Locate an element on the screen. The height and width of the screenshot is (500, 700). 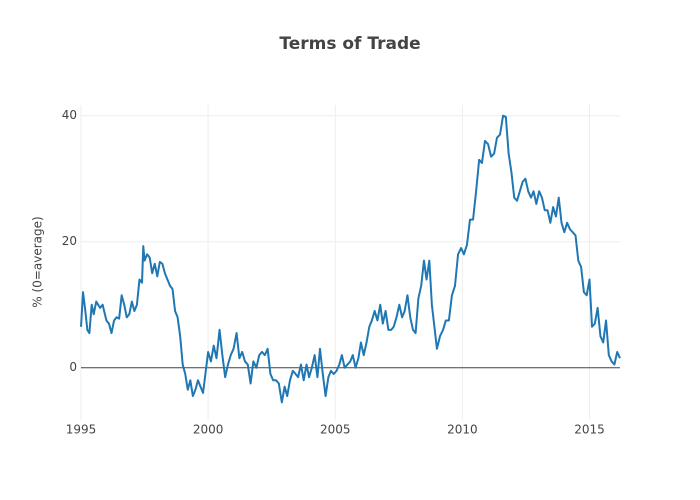
y-axis-title: % (0=average) is located at coordinates (38, 261).